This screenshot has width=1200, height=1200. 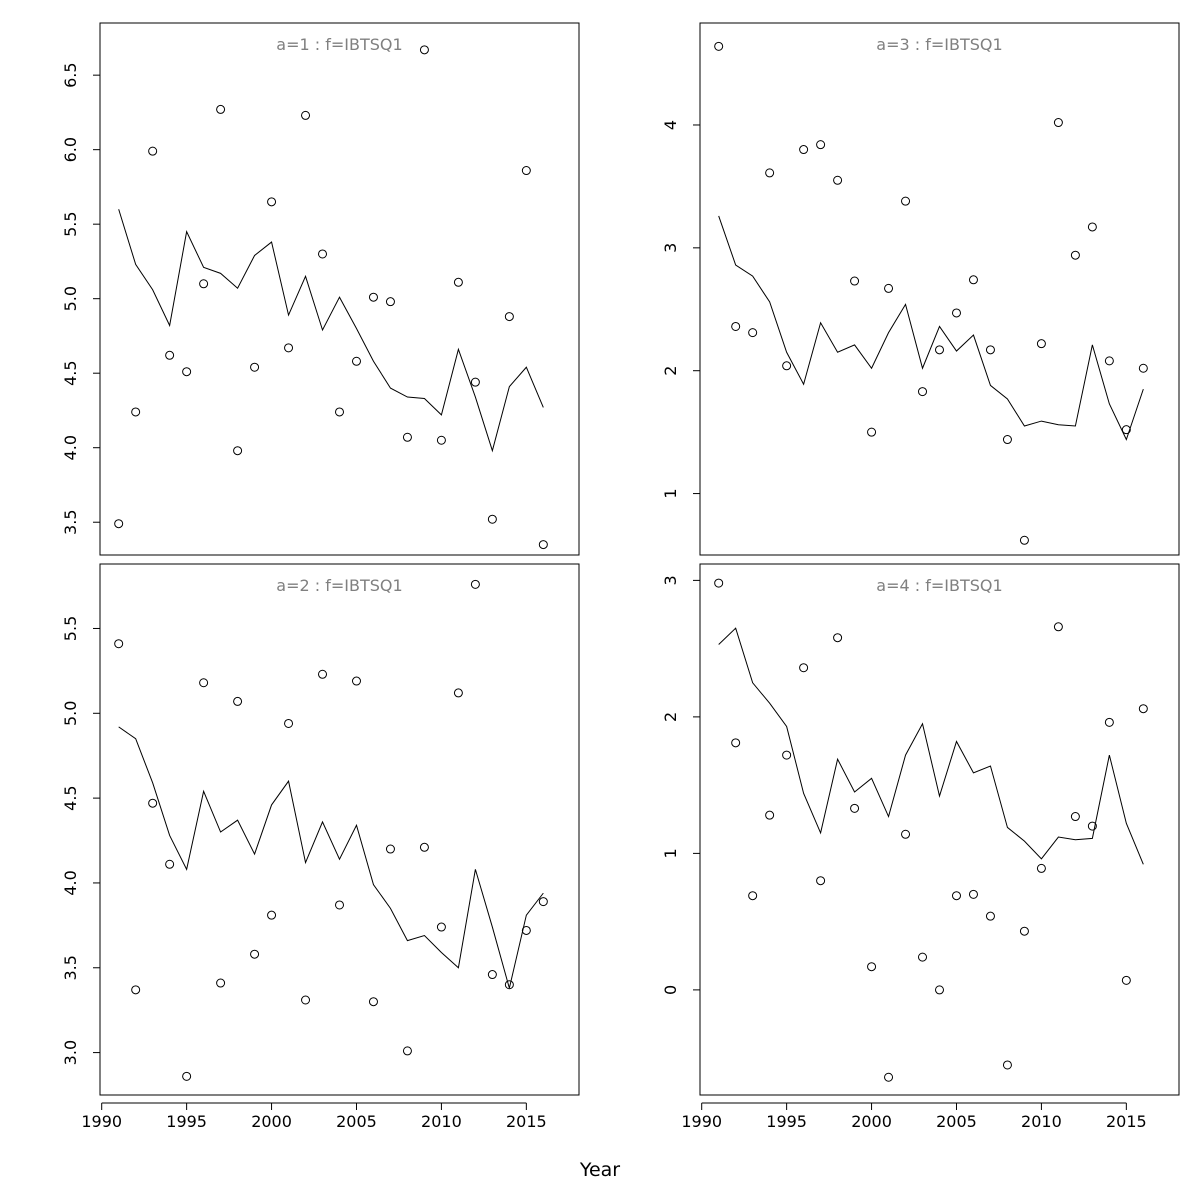 I want to click on fitted-line-a1, so click(x=331, y=331).